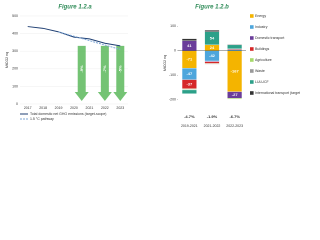 The height and width of the screenshot is (240, 320). Describe the element at coordinates (234, 126) in the screenshot. I see `x-tick-label: 2022-2023` at that location.